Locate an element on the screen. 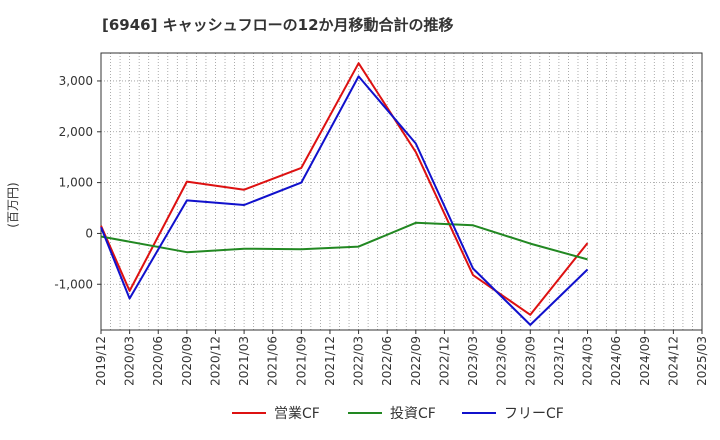 The height and width of the screenshot is (440, 720). x-tick-label: 2020/06 is located at coordinates (158, 361).